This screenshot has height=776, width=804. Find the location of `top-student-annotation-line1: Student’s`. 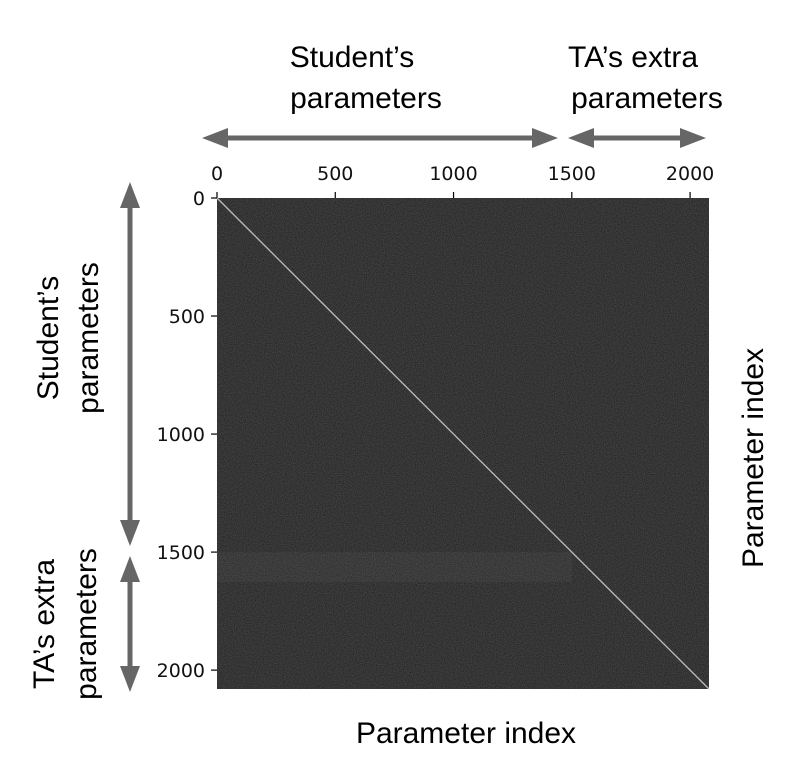

top-student-annotation-line1: Student’s is located at coordinates (352, 57).